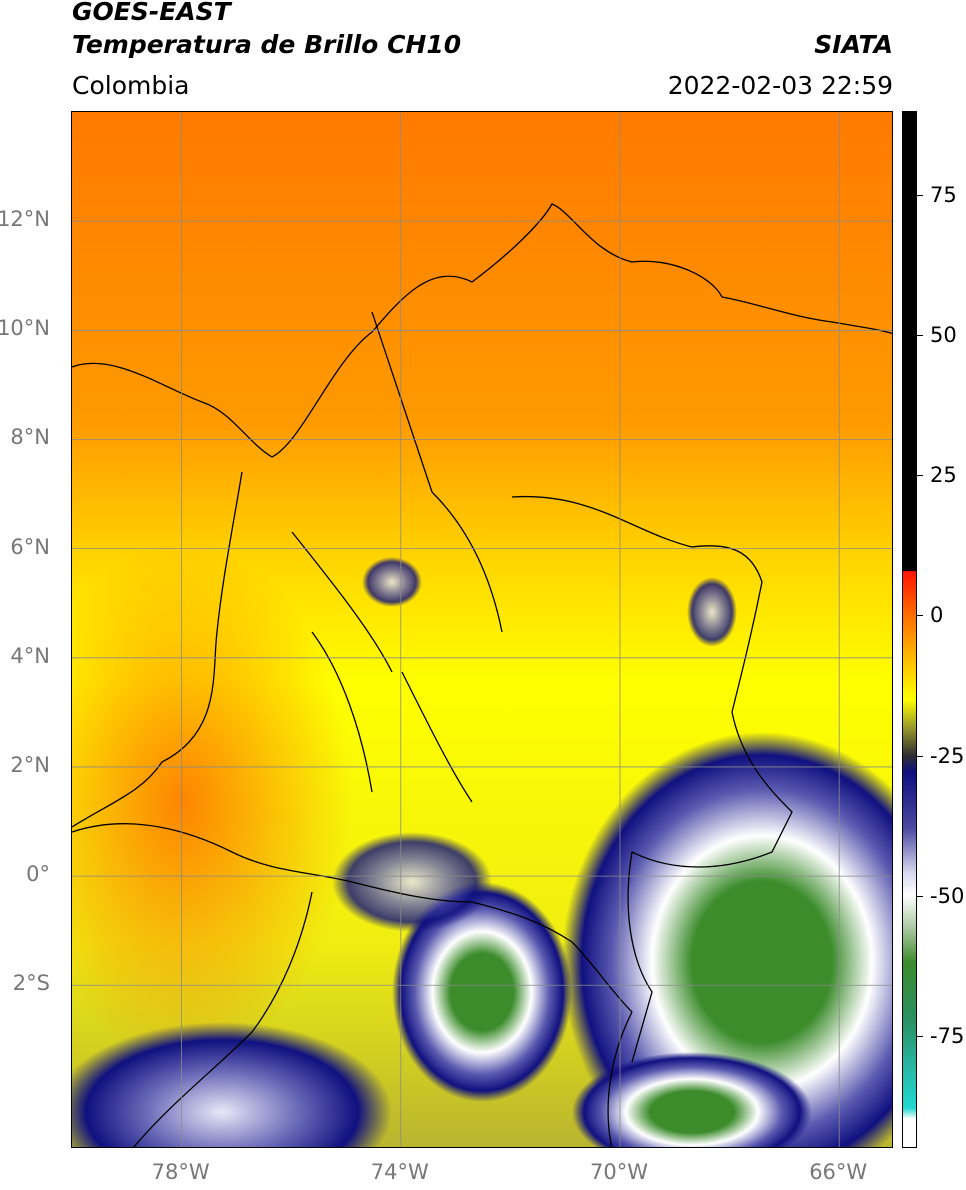 The image size is (966, 1190). I want to click on pacific-coast, so click(157, 649).